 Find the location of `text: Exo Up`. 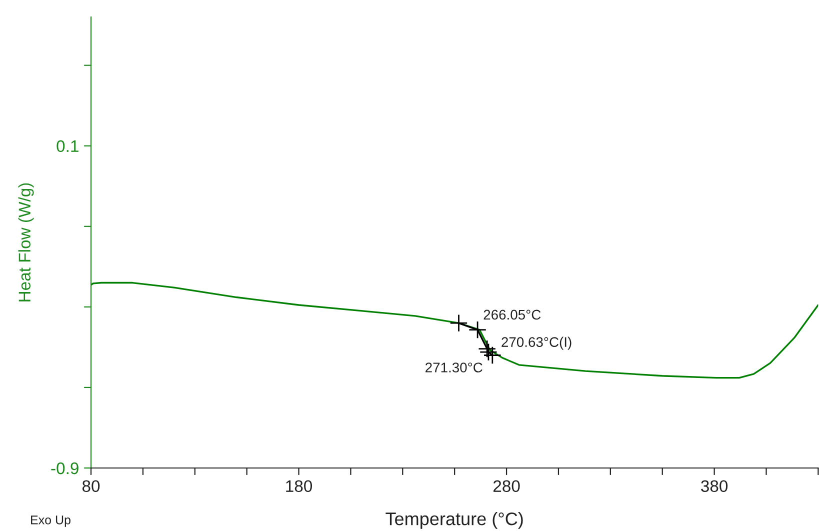

text: Exo Up is located at coordinates (50, 521).